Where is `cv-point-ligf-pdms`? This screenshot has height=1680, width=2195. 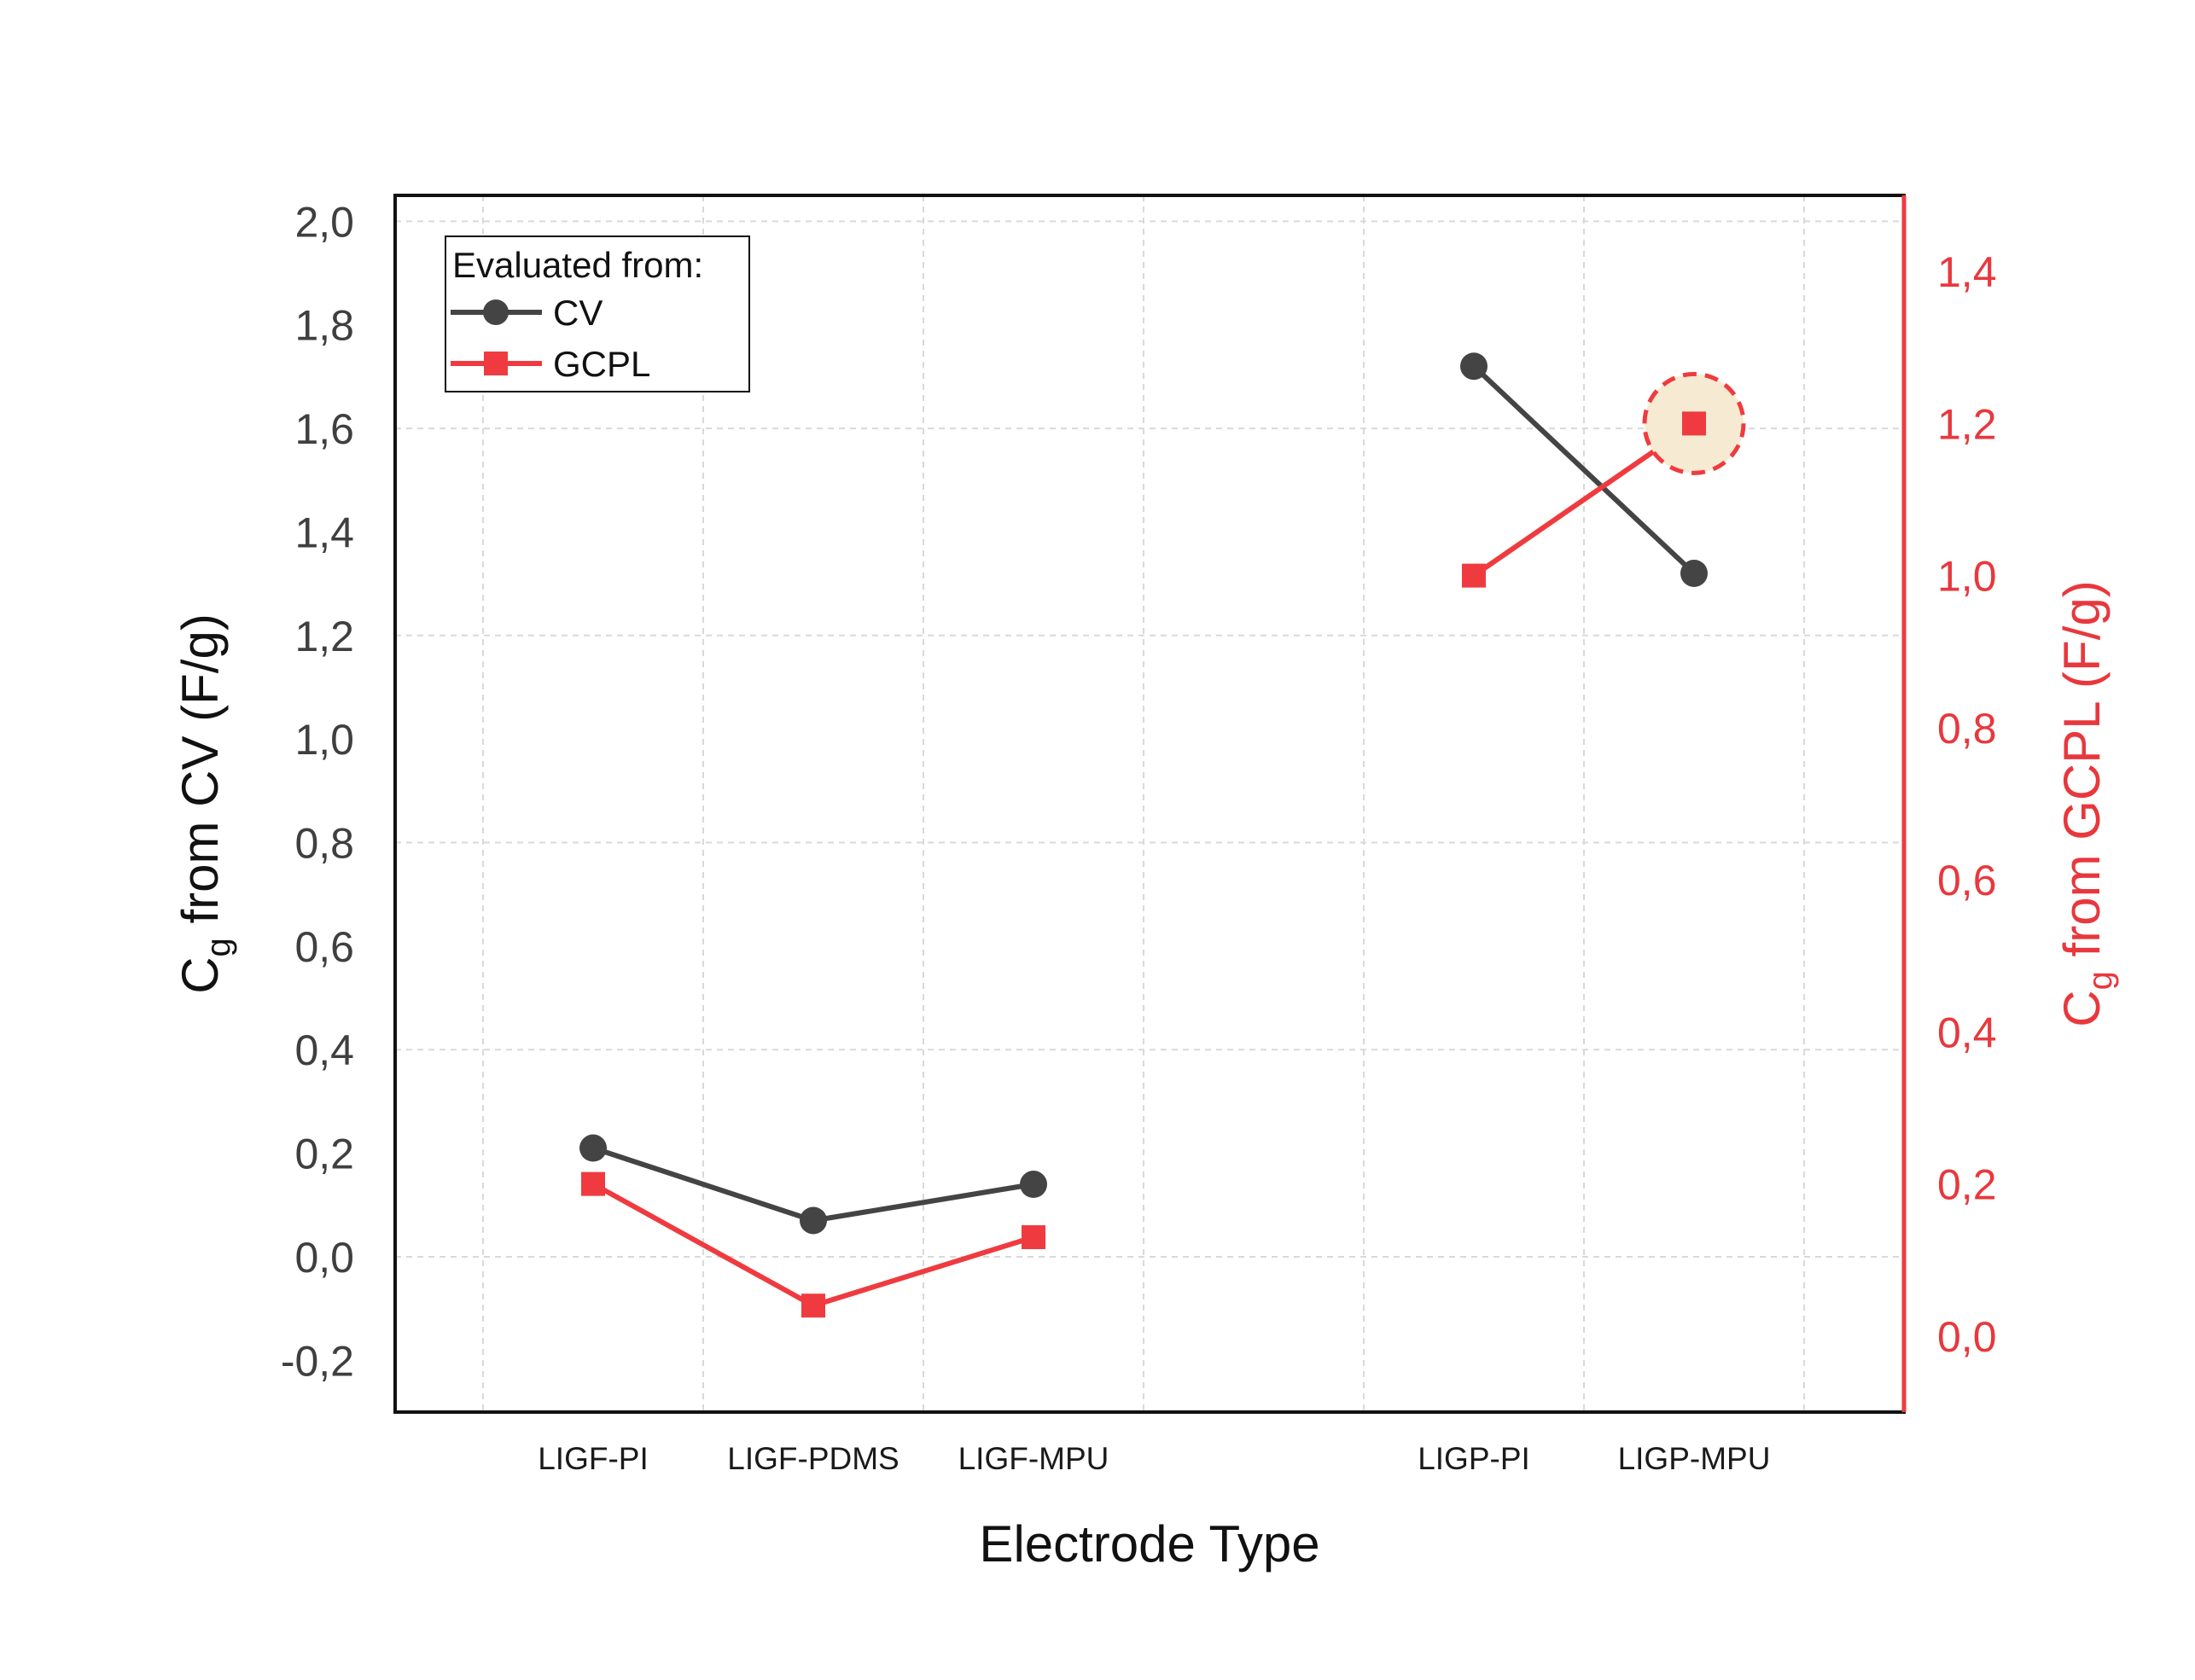 cv-point-ligf-pdms is located at coordinates (814, 1220).